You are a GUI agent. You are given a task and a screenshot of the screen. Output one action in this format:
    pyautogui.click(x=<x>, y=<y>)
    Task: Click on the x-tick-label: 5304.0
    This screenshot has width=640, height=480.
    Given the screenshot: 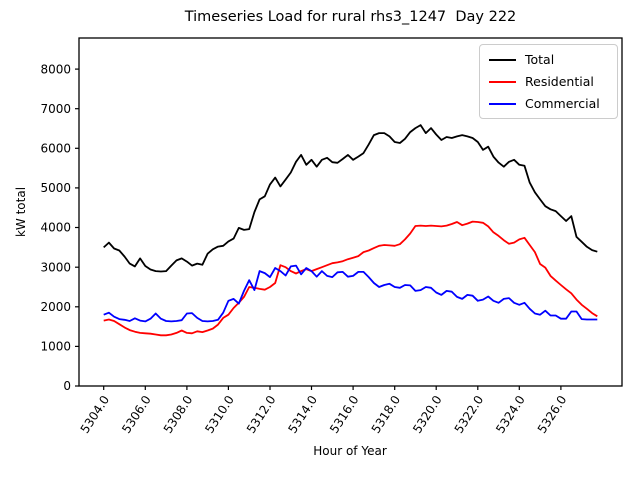 What is the action you would take?
    pyautogui.click(x=95, y=414)
    